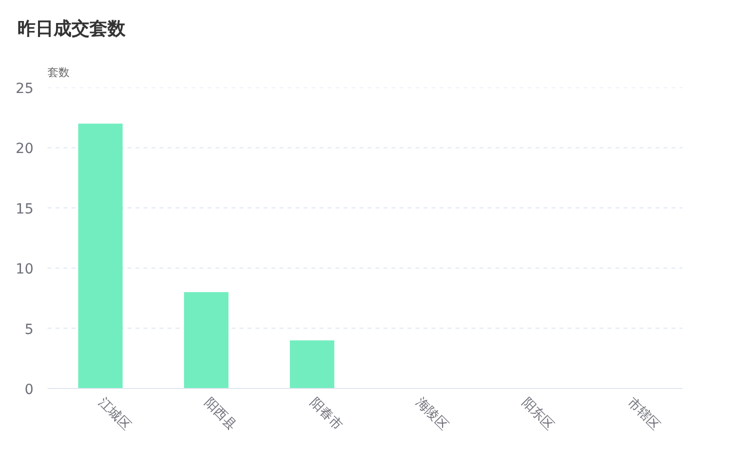 The width and height of the screenshot is (743, 459). I want to click on y-axis-title: 套数, so click(59, 72).